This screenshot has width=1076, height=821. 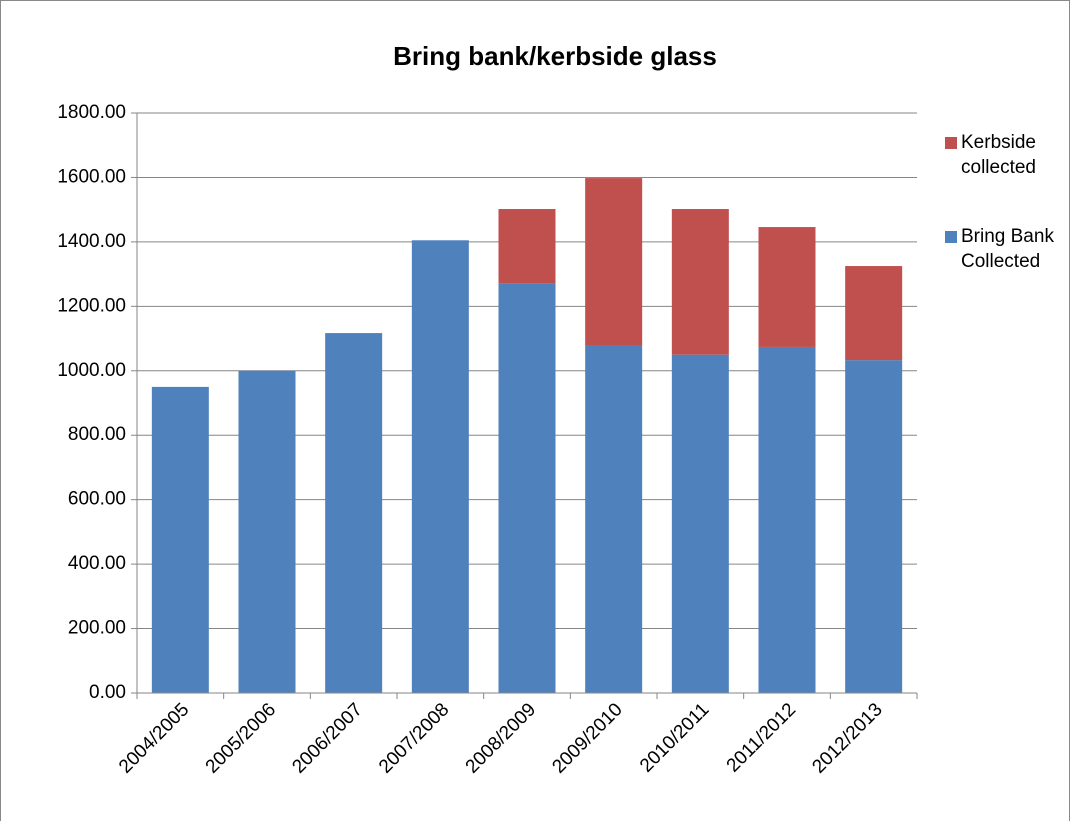 I want to click on legend-label: Kerbside collected, so click(x=998, y=155).